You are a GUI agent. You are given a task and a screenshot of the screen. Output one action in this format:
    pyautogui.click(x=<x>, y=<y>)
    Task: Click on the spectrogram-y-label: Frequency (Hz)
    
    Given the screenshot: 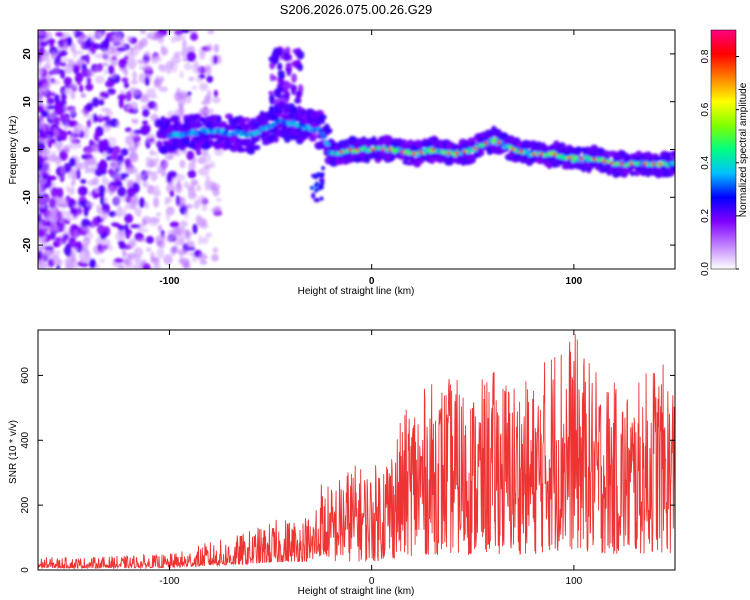 What is the action you would take?
    pyautogui.click(x=13, y=150)
    